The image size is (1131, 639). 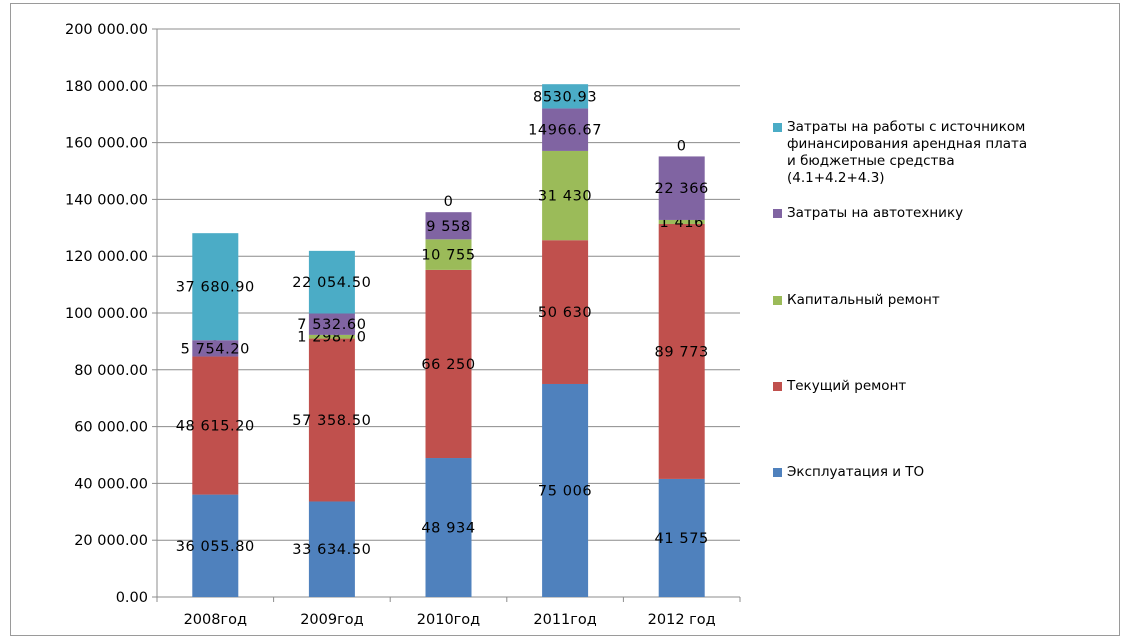 What do you see at coordinates (448, 620) in the screenshot?
I see `x-tick-label: 2010год` at bounding box center [448, 620].